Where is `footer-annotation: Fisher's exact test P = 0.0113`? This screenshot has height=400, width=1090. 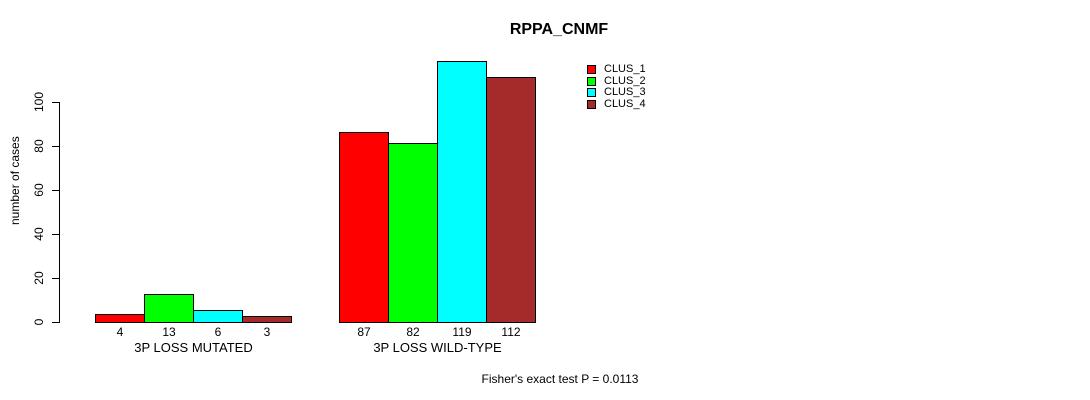 footer-annotation: Fisher's exact test P = 0.0113 is located at coordinates (560, 379).